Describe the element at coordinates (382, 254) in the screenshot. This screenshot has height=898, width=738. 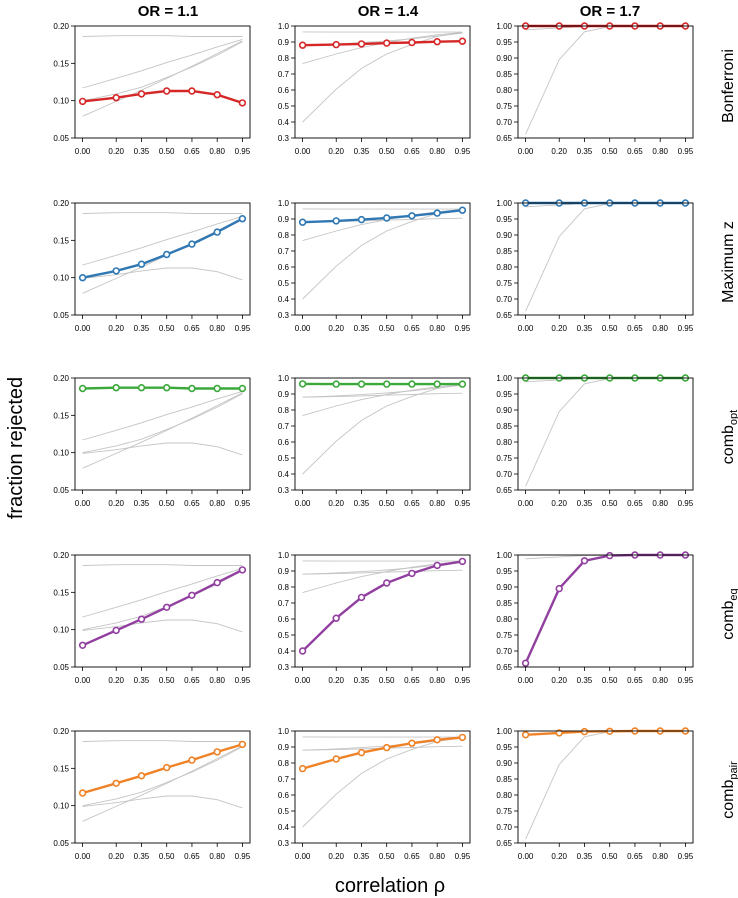
I see `panel-maximum-z-or-1-4-bg-line-comb-eq` at that location.